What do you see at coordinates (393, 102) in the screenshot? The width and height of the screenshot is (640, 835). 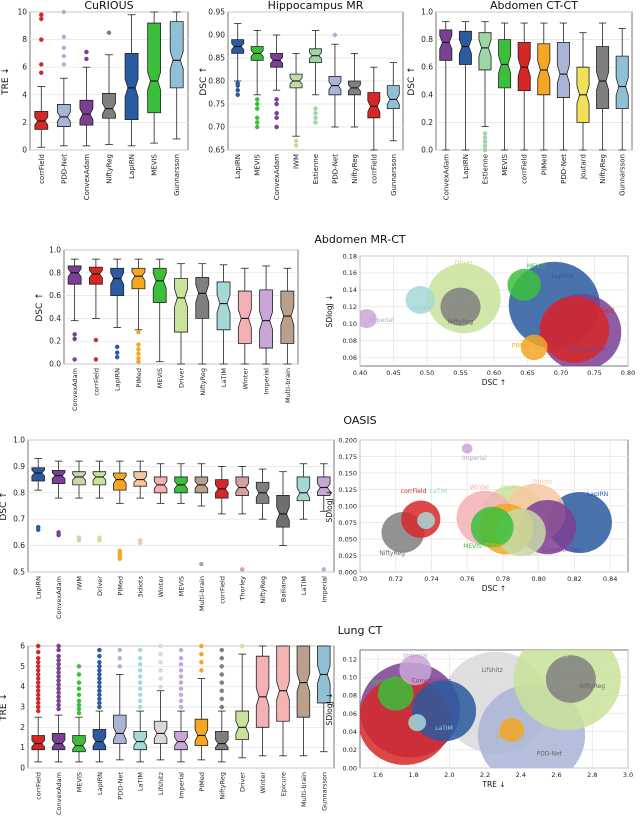 I see `box-gunnarsson` at bounding box center [393, 102].